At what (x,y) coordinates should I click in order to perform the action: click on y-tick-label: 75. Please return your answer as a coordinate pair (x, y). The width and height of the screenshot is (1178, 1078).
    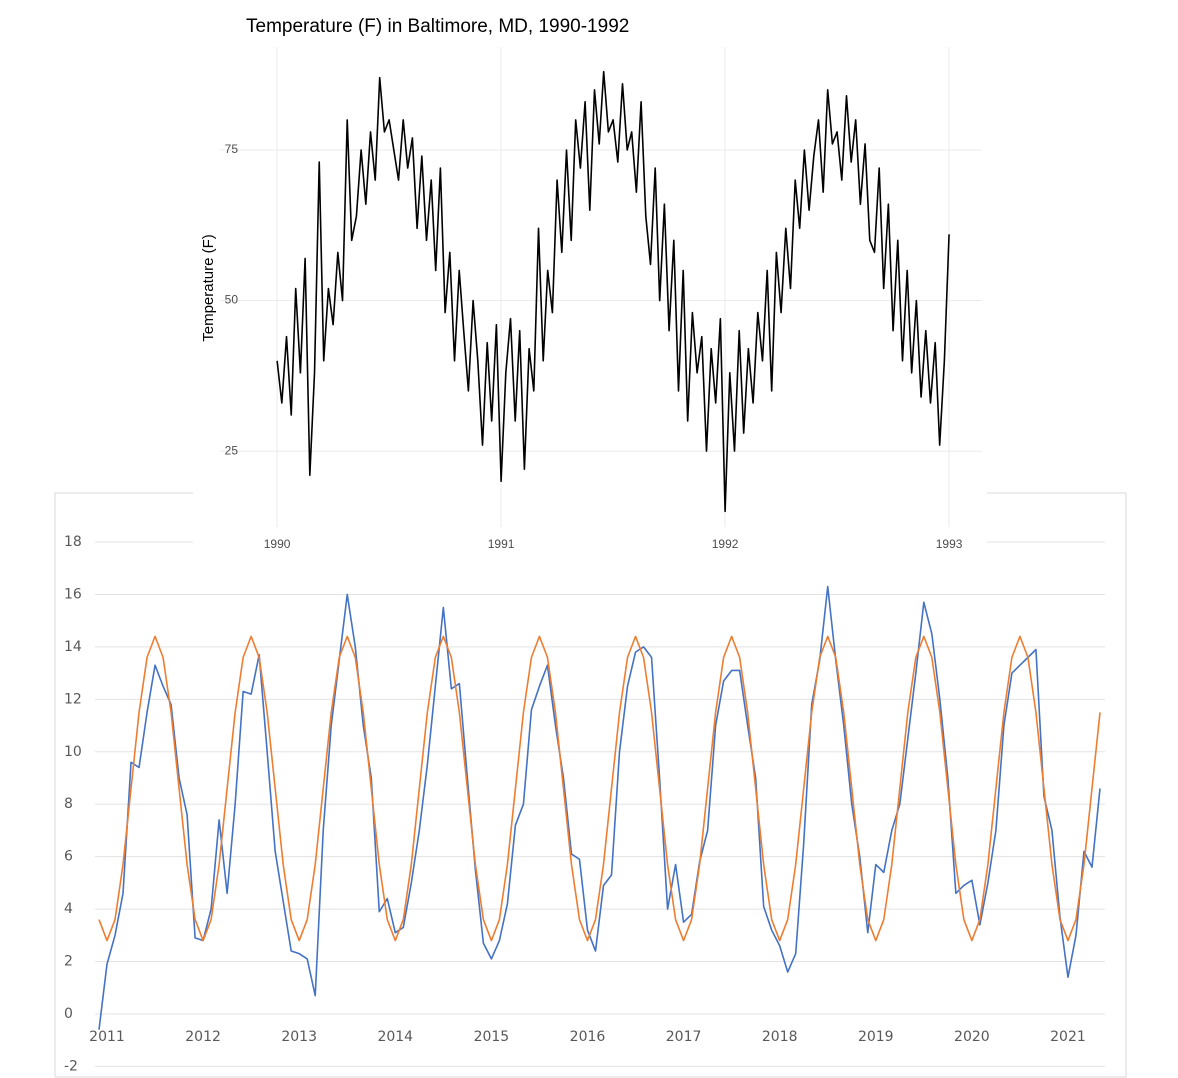
    Looking at the image, I should click on (232, 149).